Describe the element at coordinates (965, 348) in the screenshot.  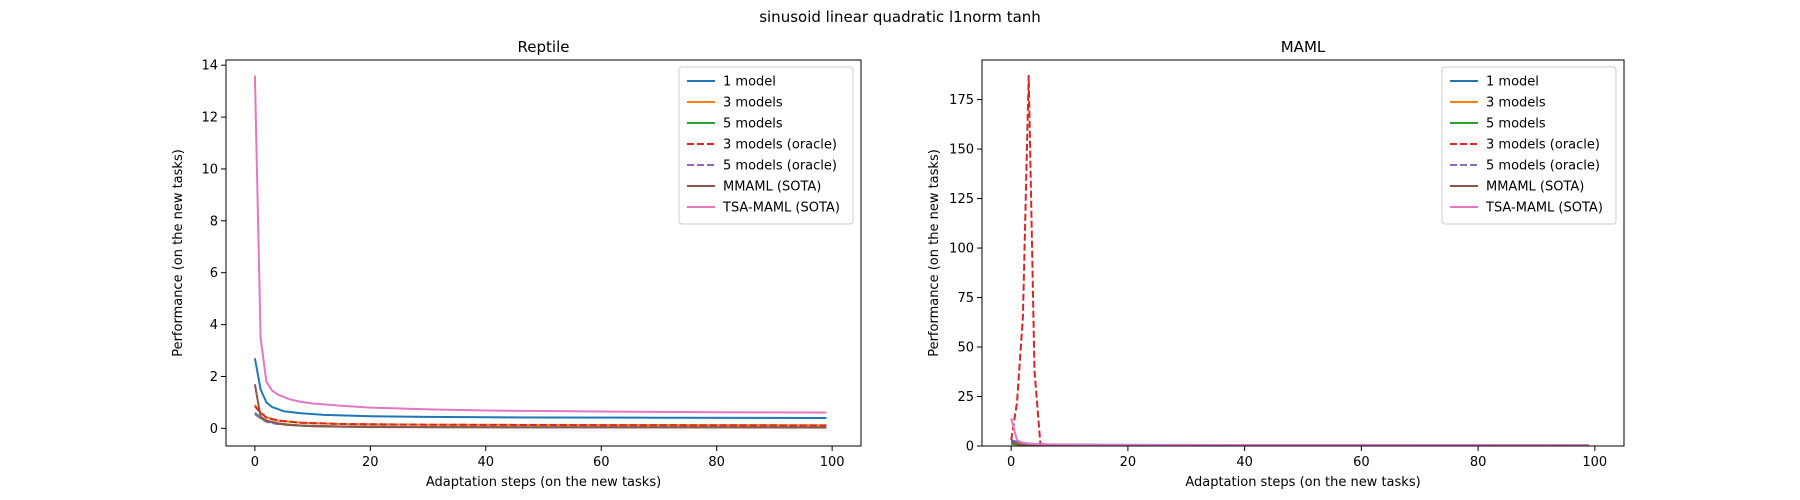
I see `y-tick-label: 50` at that location.